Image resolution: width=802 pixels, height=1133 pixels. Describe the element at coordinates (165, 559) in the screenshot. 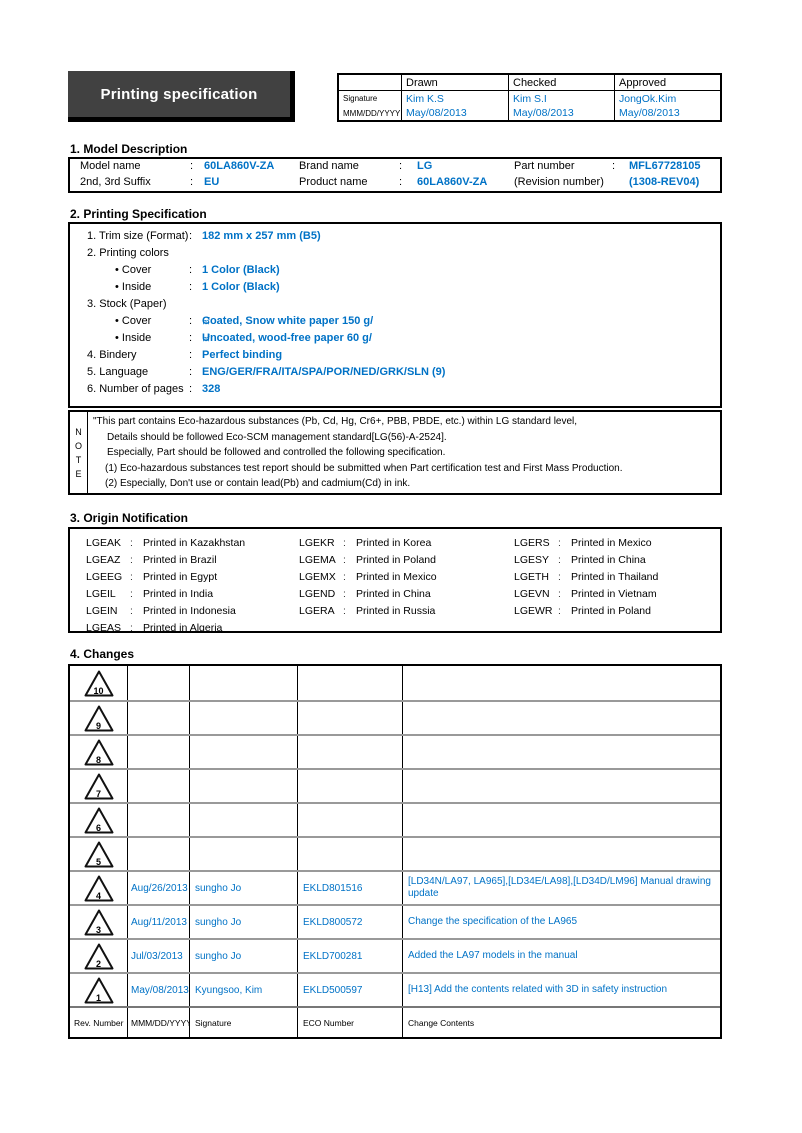

I see `origin-item: LGEAZ: Printed in Brazil` at that location.